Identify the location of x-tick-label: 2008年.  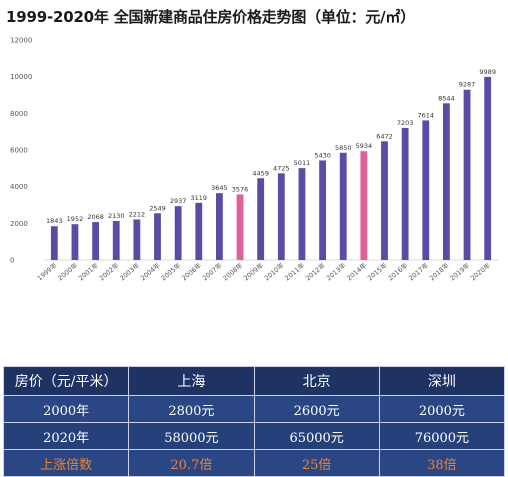
(233, 271).